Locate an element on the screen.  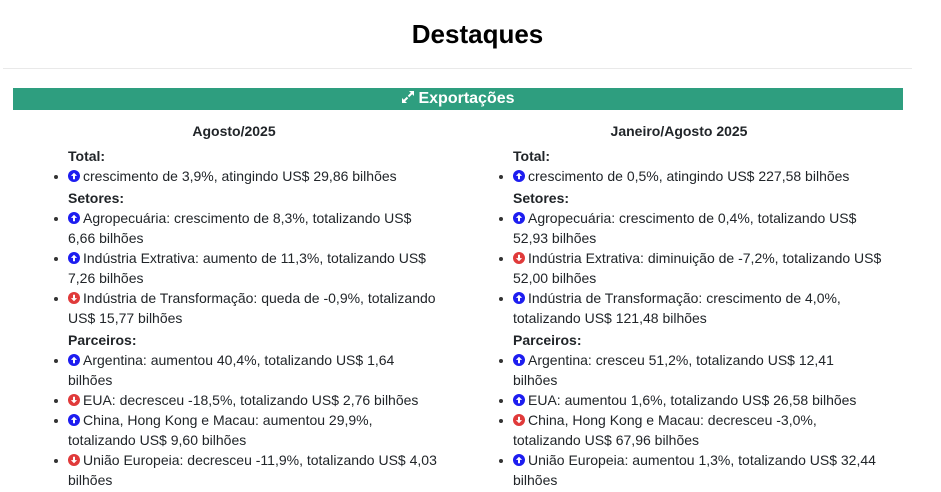
section-title: Exportações is located at coordinates (466, 98).